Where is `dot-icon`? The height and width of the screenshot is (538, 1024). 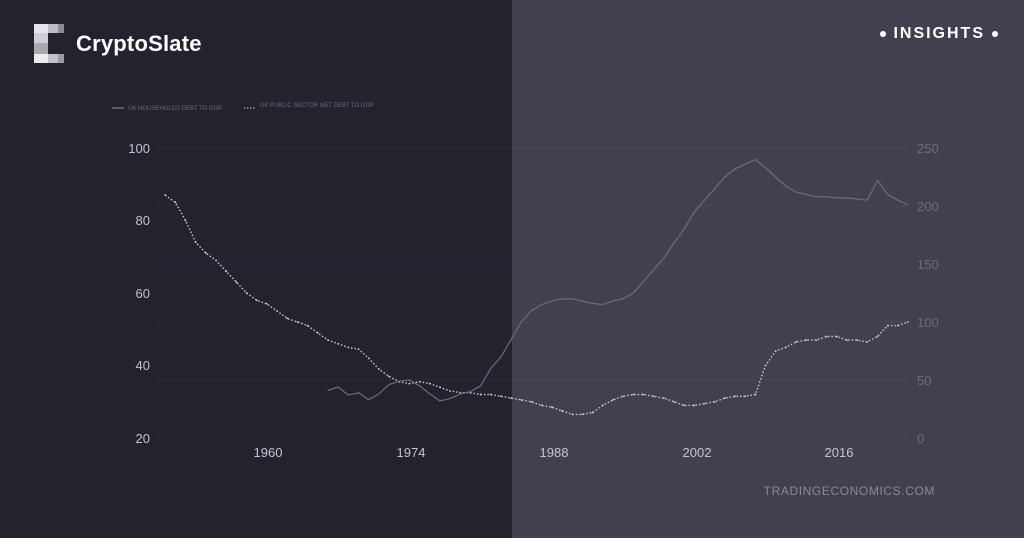 dot-icon is located at coordinates (995, 34).